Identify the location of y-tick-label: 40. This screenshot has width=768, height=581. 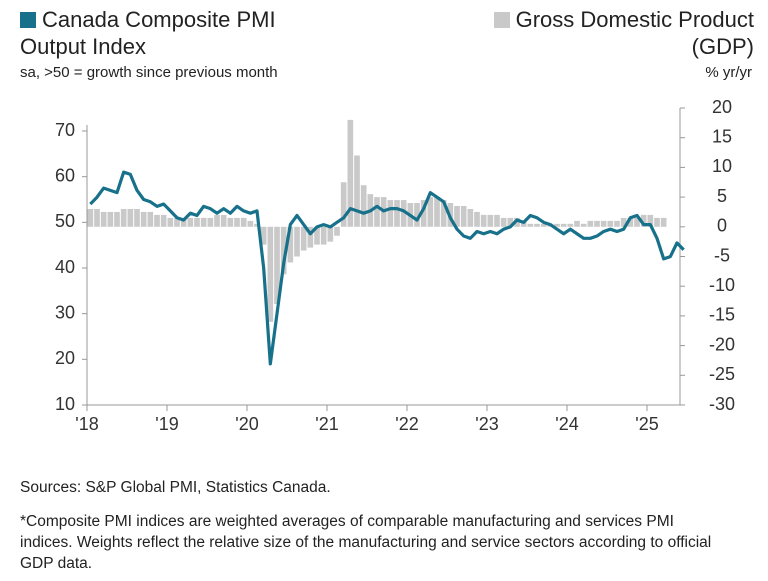
(65, 267).